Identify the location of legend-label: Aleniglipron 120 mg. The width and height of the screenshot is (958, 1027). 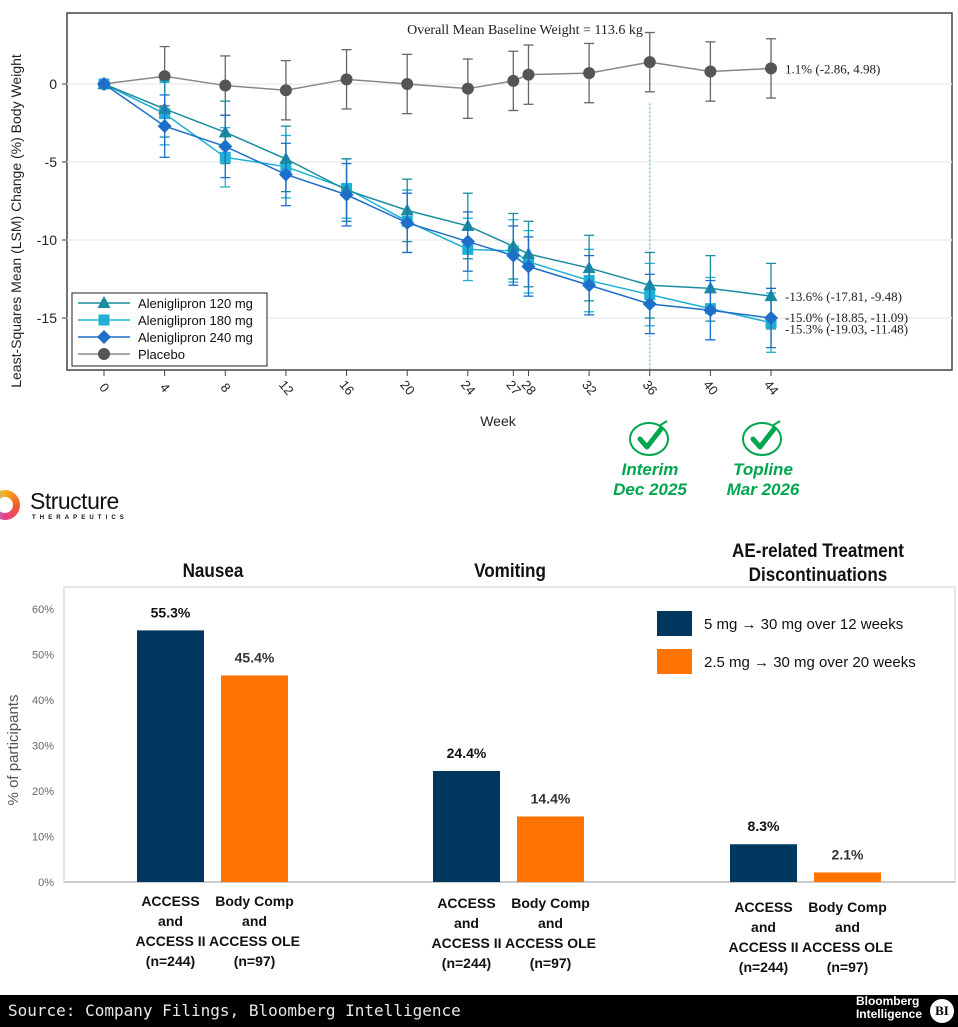
(195, 303).